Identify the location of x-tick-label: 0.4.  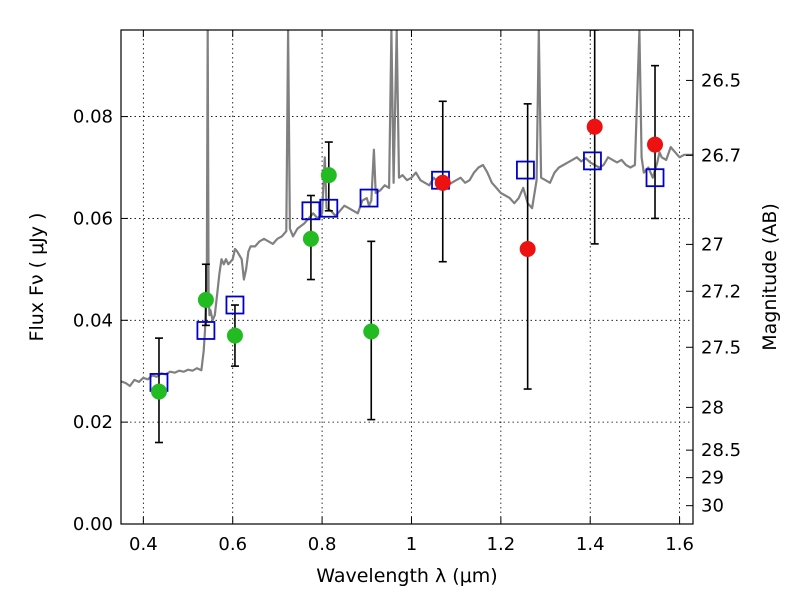
(143, 544).